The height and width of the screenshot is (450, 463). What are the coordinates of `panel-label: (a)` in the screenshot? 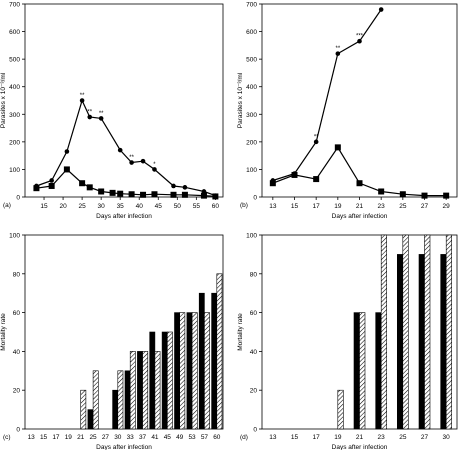 It's located at (7, 205).